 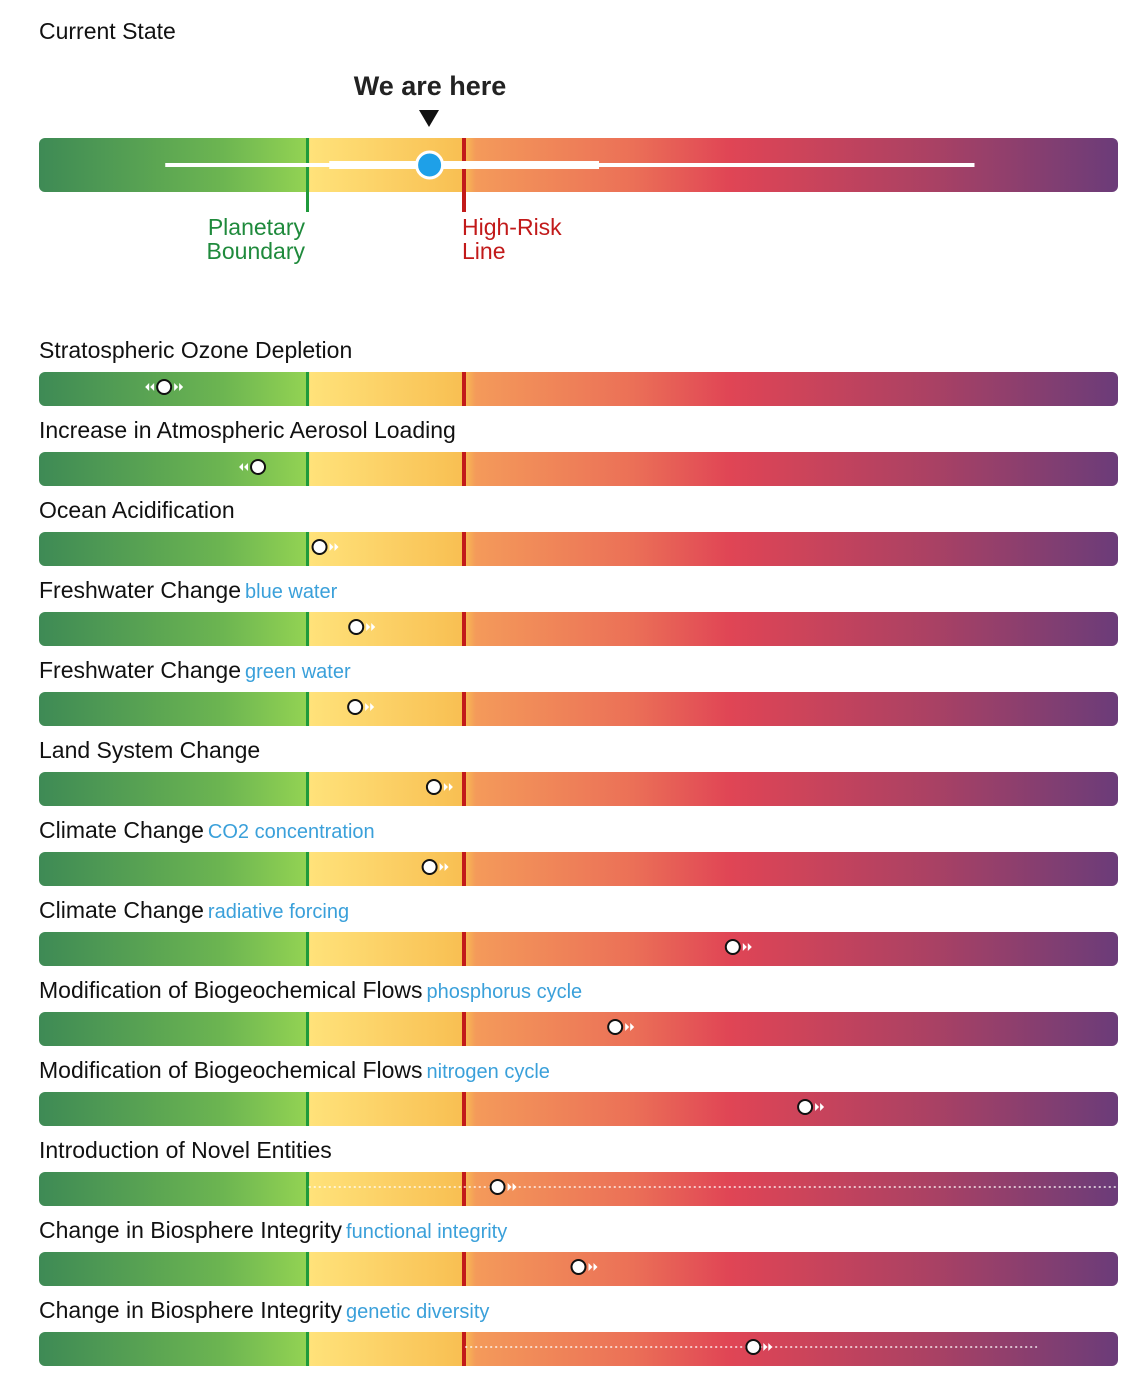 What do you see at coordinates (429, 118) in the screenshot?
I see `down-arrow-icon` at bounding box center [429, 118].